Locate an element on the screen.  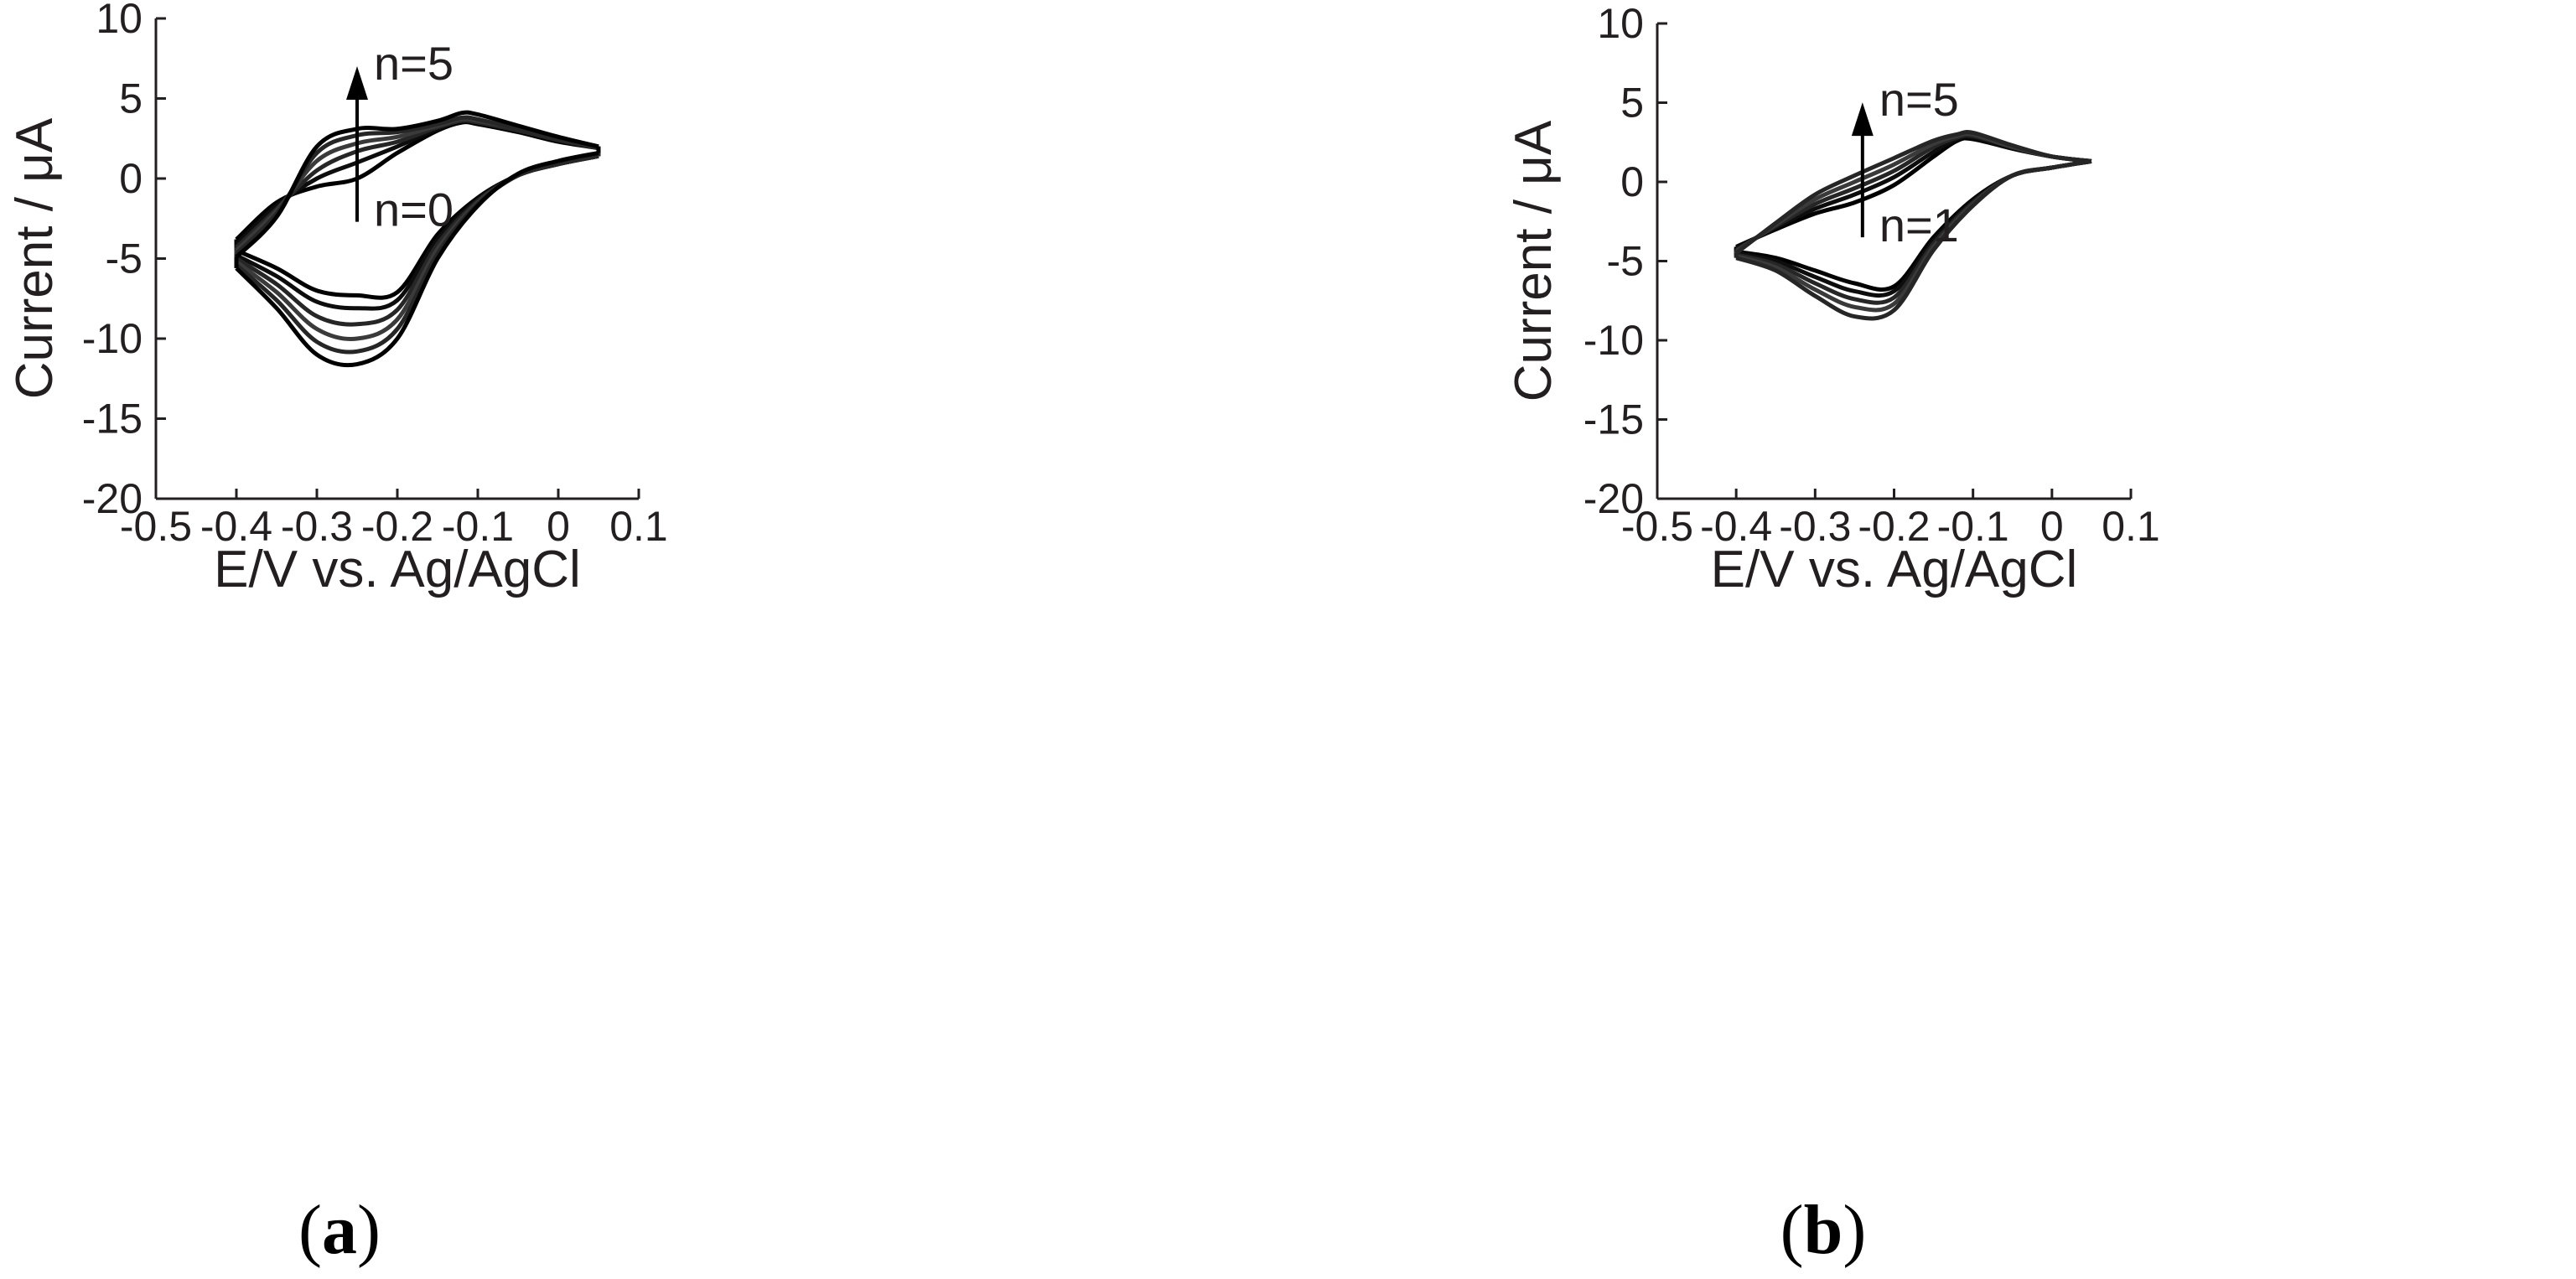
panel-label: (b) is located at coordinates (1823, 1230).